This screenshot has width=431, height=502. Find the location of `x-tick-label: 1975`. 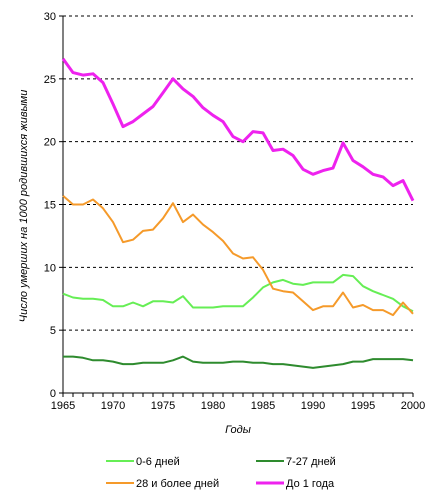

x-tick-label: 1975 is located at coordinates (163, 406).